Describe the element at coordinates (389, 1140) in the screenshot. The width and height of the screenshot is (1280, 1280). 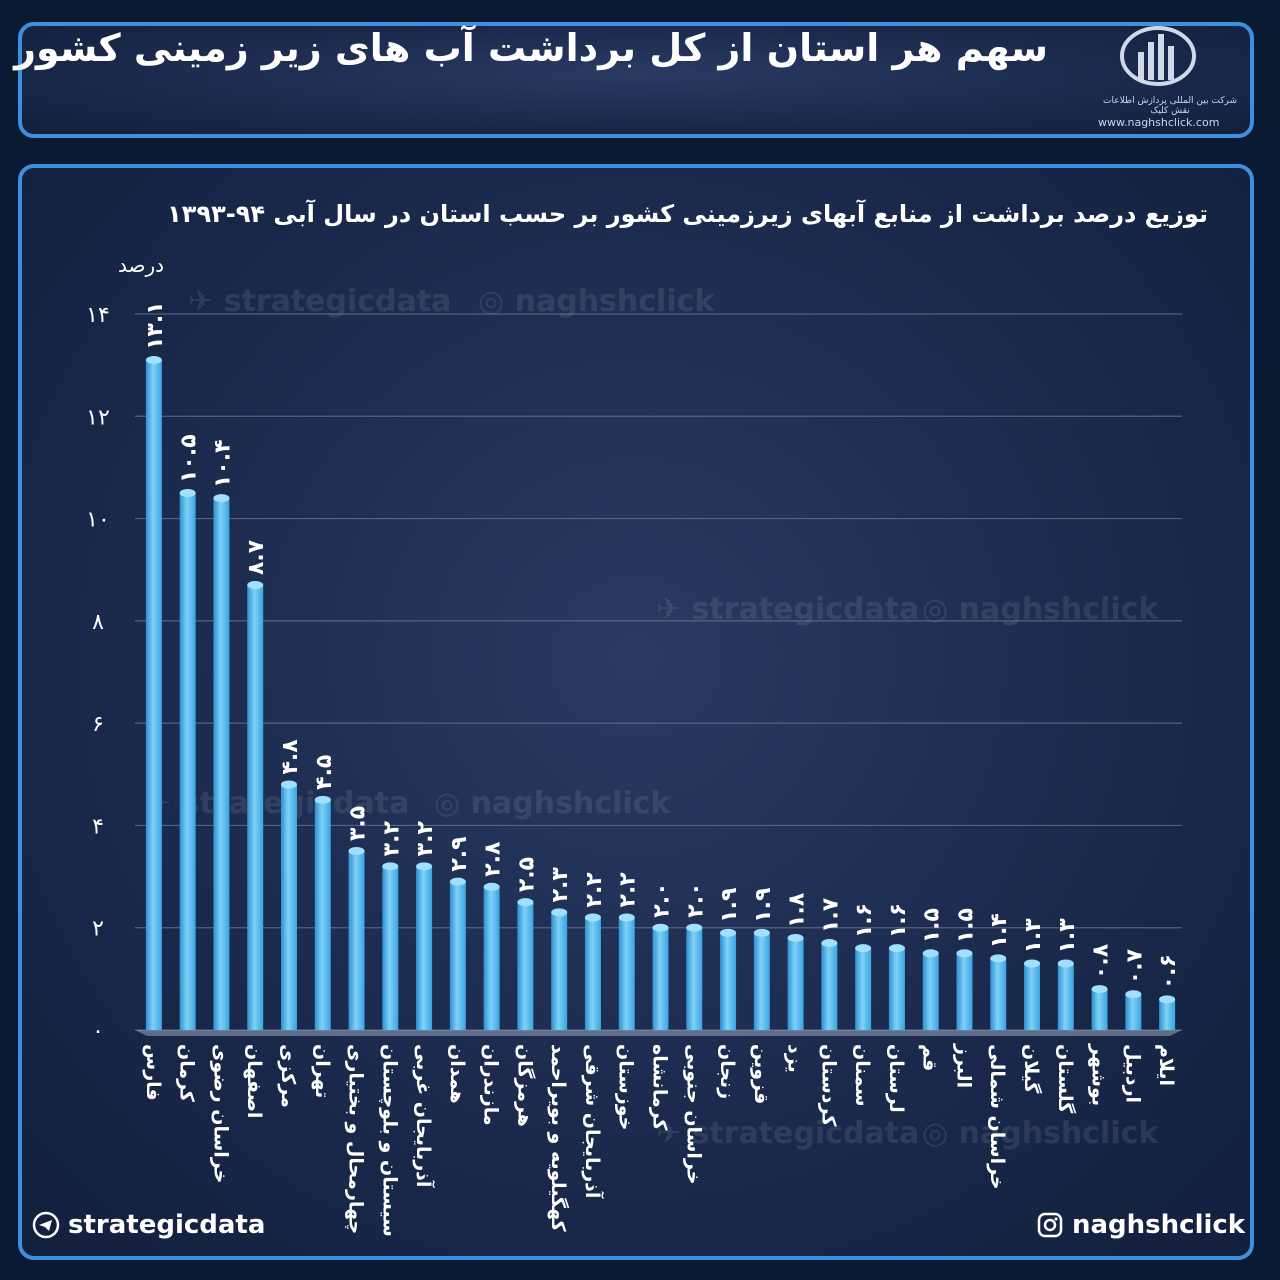
I see `x-tick-label: سیستان و بلوچستان` at that location.